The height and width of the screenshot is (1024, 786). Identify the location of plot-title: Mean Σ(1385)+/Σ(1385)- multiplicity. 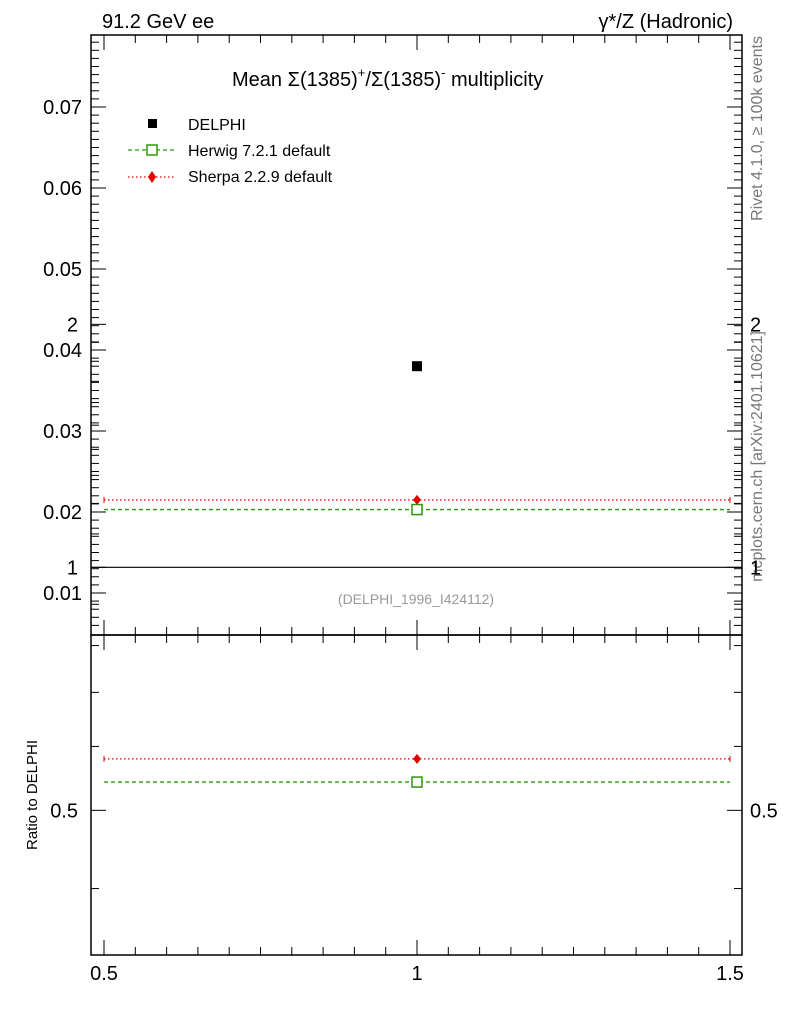
(387, 78).